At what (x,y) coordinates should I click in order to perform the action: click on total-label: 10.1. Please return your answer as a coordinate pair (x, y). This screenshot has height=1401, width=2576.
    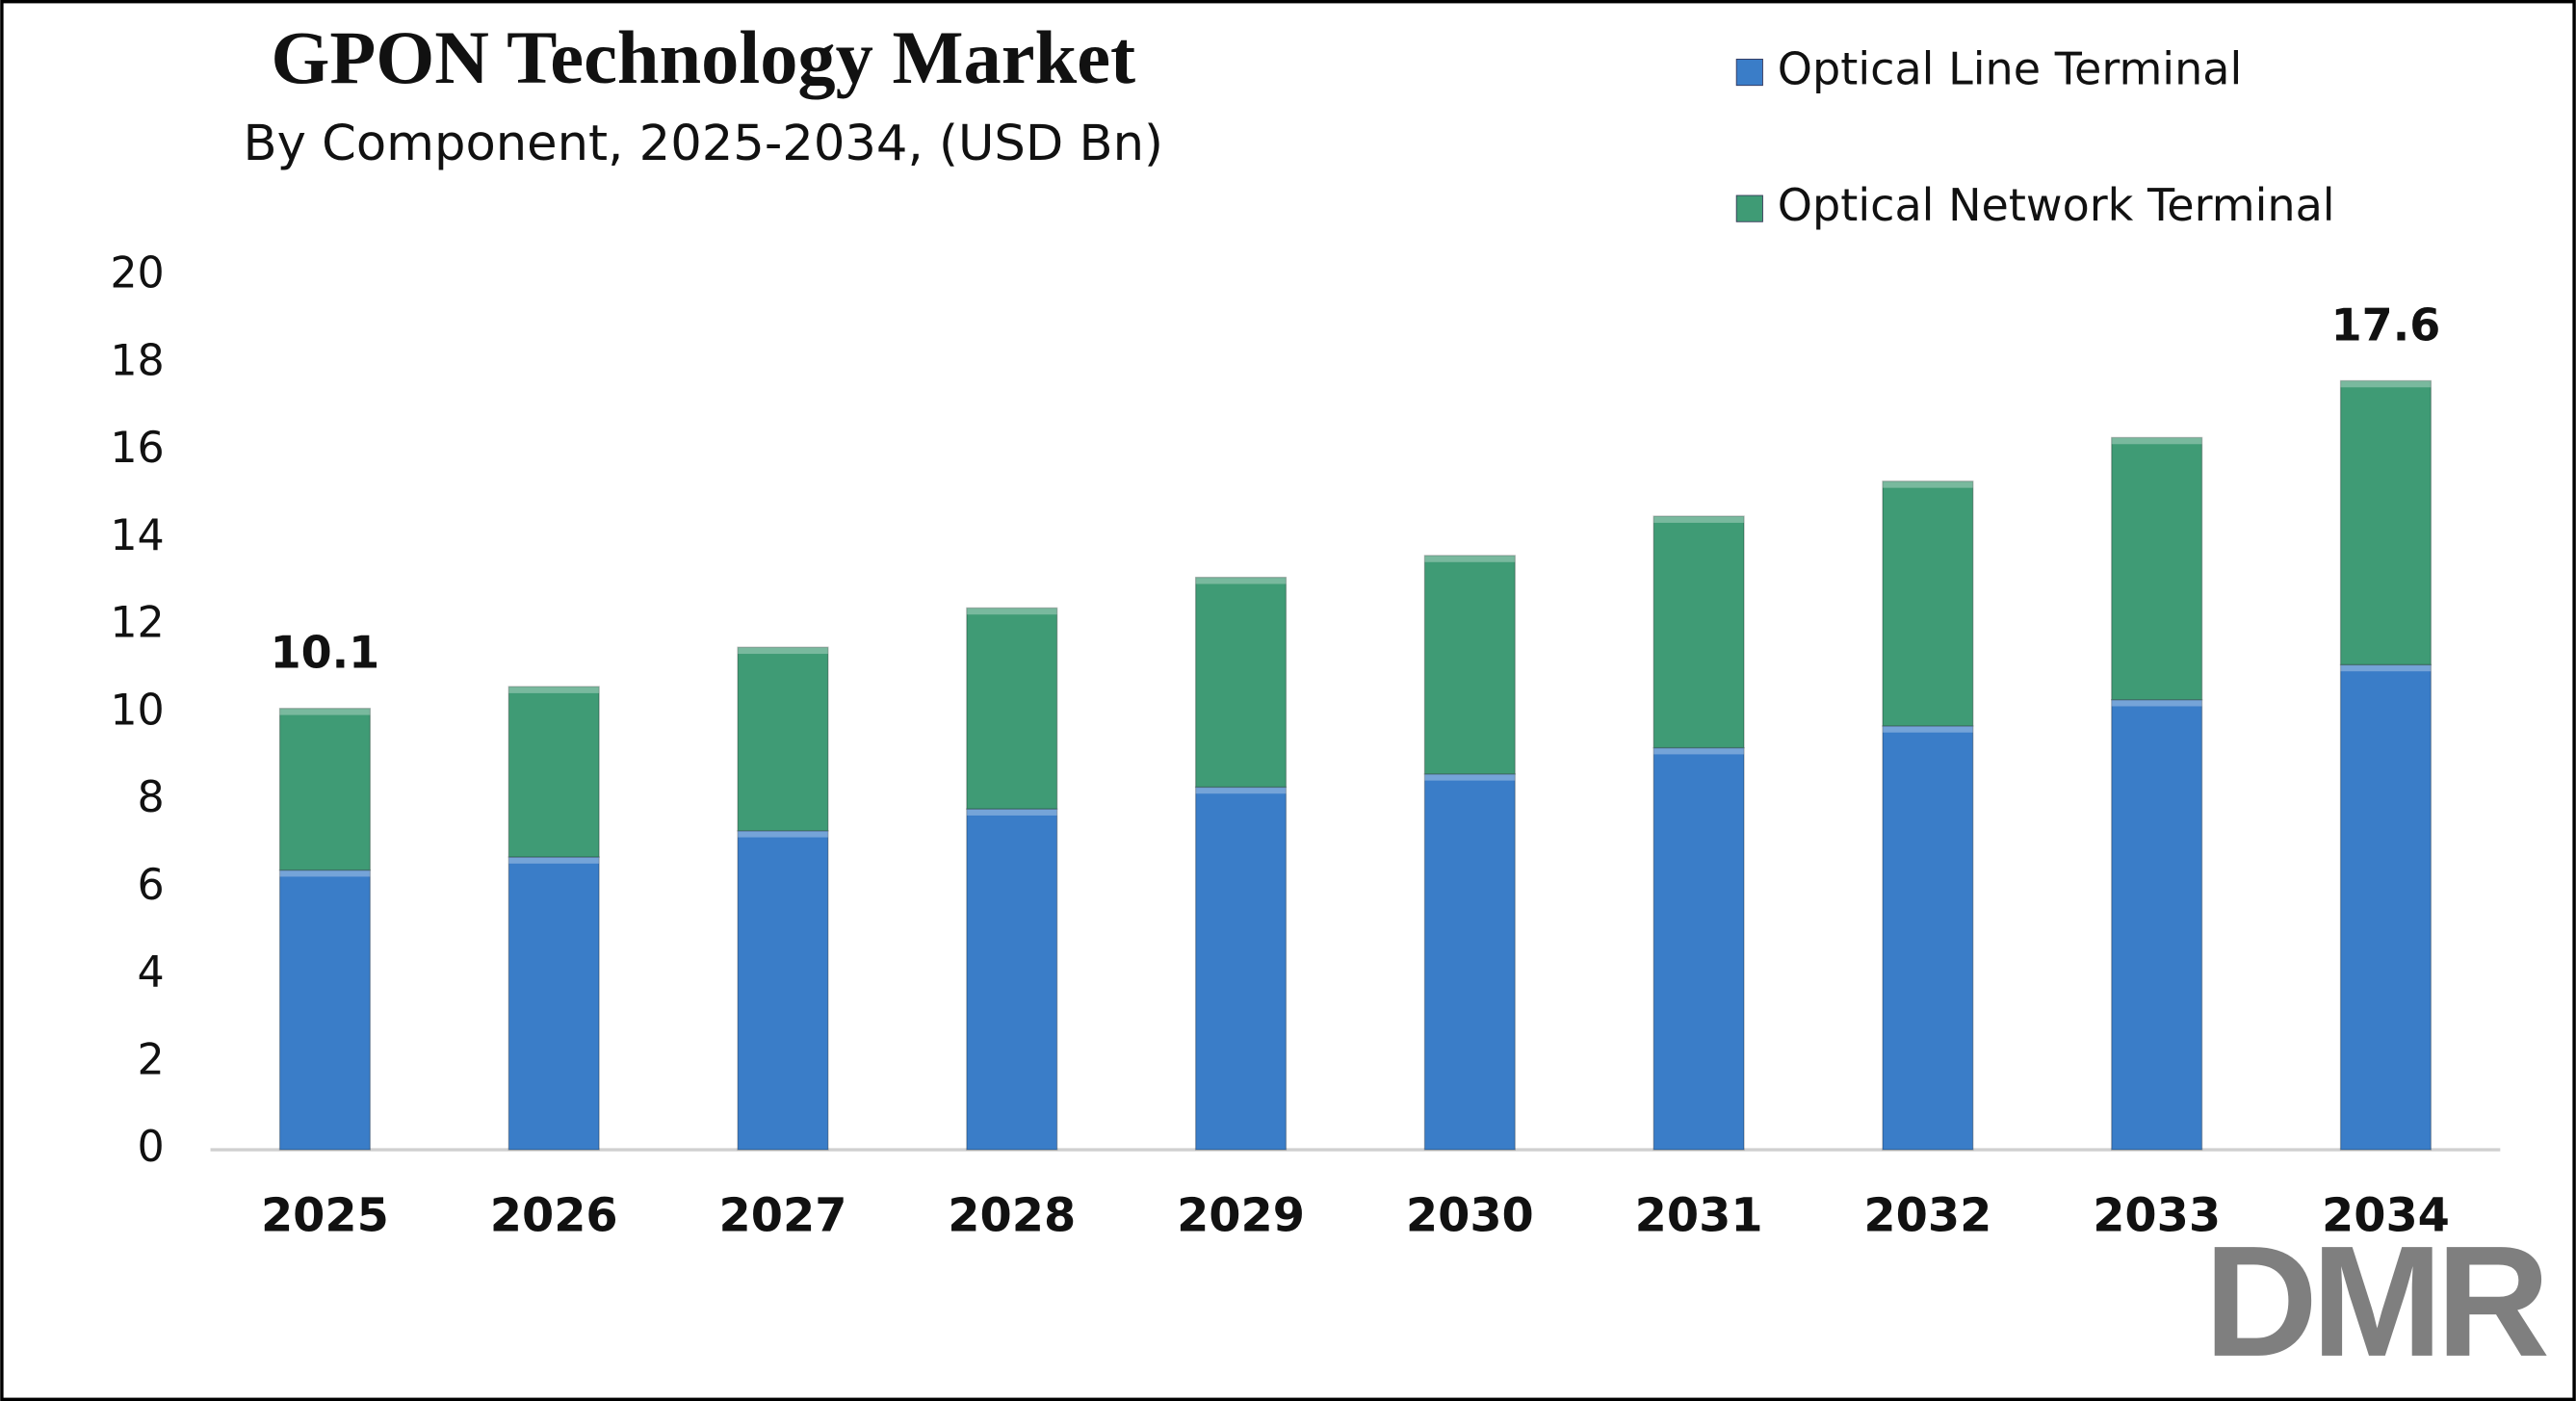
    Looking at the image, I should click on (325, 653).